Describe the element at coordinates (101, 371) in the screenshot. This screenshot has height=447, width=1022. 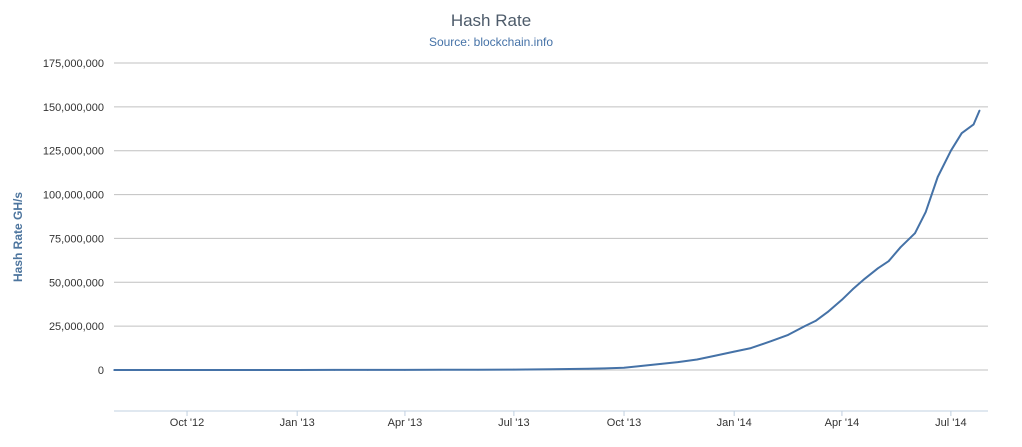
I see `y-tick-label: 0` at that location.